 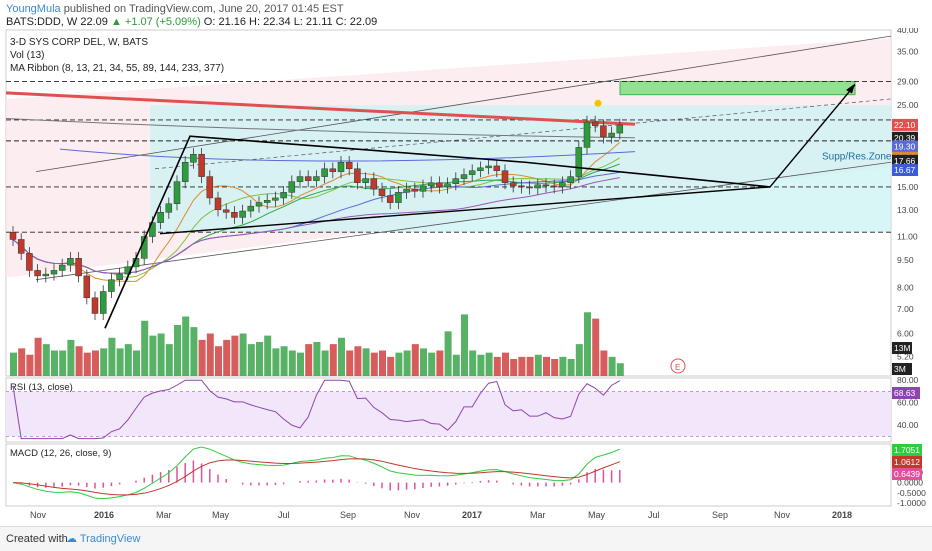 What do you see at coordinates (103, 538) in the screenshot?
I see `tradingview-logo: ☁ TradingView` at bounding box center [103, 538].